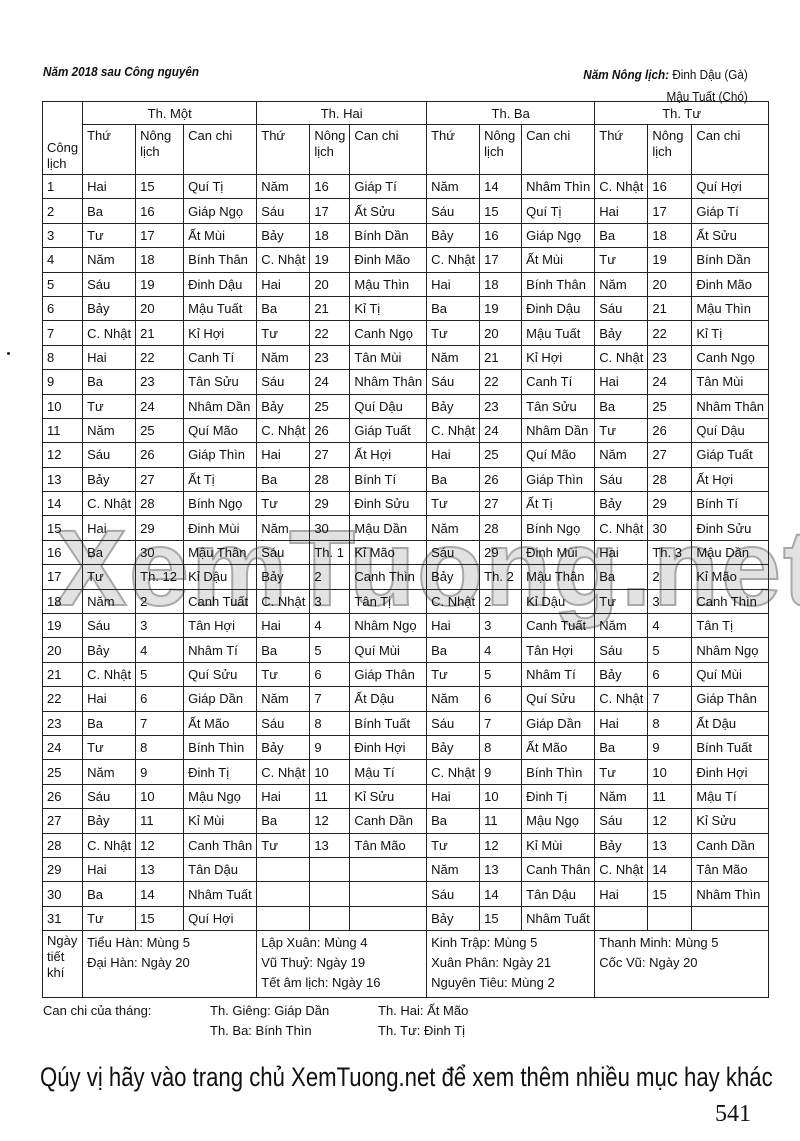  What do you see at coordinates (670, 674) in the screenshot?
I see `table-cell: 6` at bounding box center [670, 674].